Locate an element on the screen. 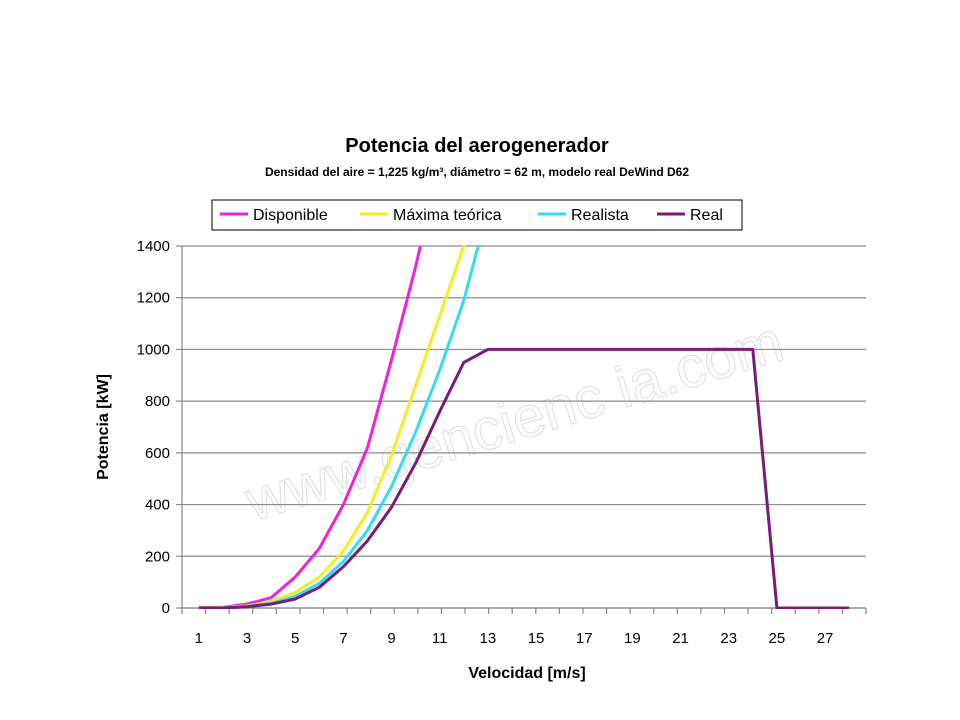 The height and width of the screenshot is (720, 960). x-tick-label: 27 is located at coordinates (825, 638).